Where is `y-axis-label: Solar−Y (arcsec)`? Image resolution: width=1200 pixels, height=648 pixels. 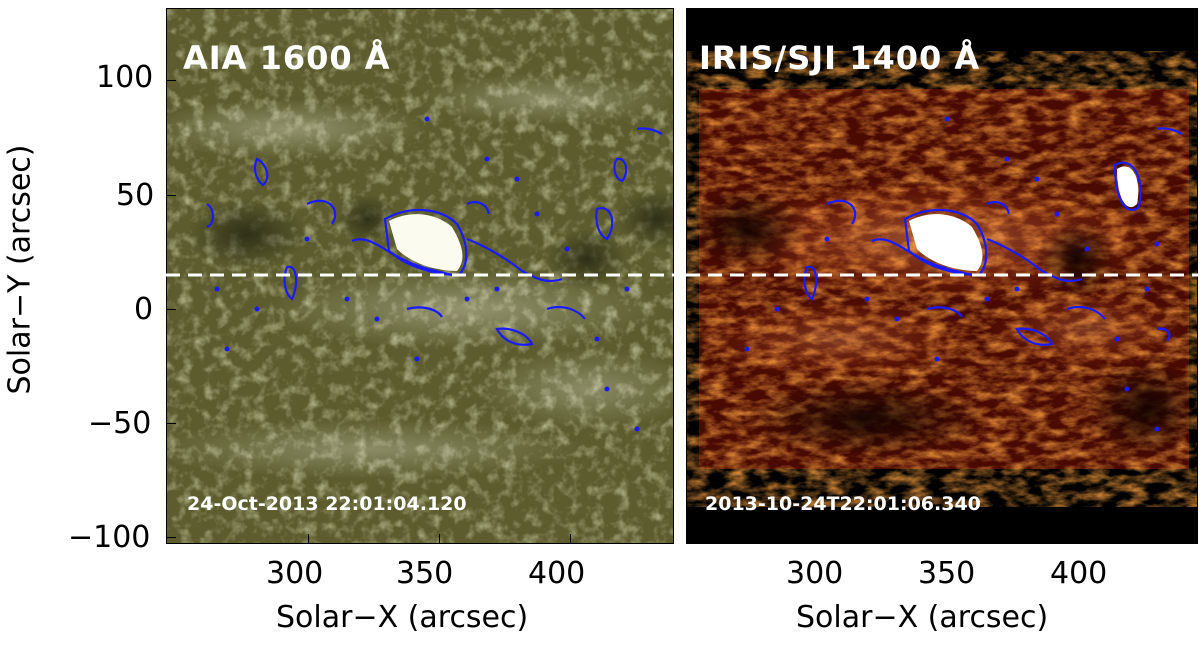 y-axis-label: Solar−Y (arcsec) is located at coordinates (20, 269).